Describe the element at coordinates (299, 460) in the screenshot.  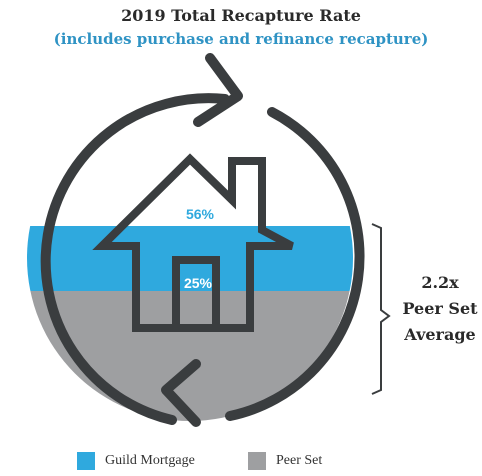
I see `legend-label-peer: Peer Set` at that location.